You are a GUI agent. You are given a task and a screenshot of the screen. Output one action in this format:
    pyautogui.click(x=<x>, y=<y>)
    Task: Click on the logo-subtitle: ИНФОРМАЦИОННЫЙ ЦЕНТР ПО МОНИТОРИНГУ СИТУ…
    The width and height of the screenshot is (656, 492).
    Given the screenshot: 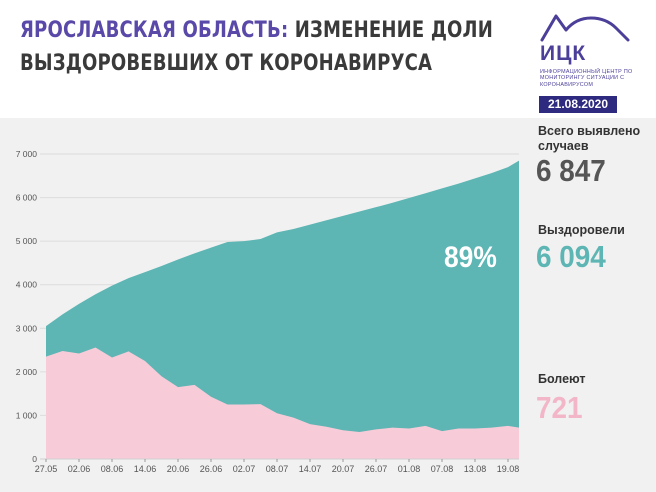 What is the action you would take?
    pyautogui.click(x=586, y=78)
    